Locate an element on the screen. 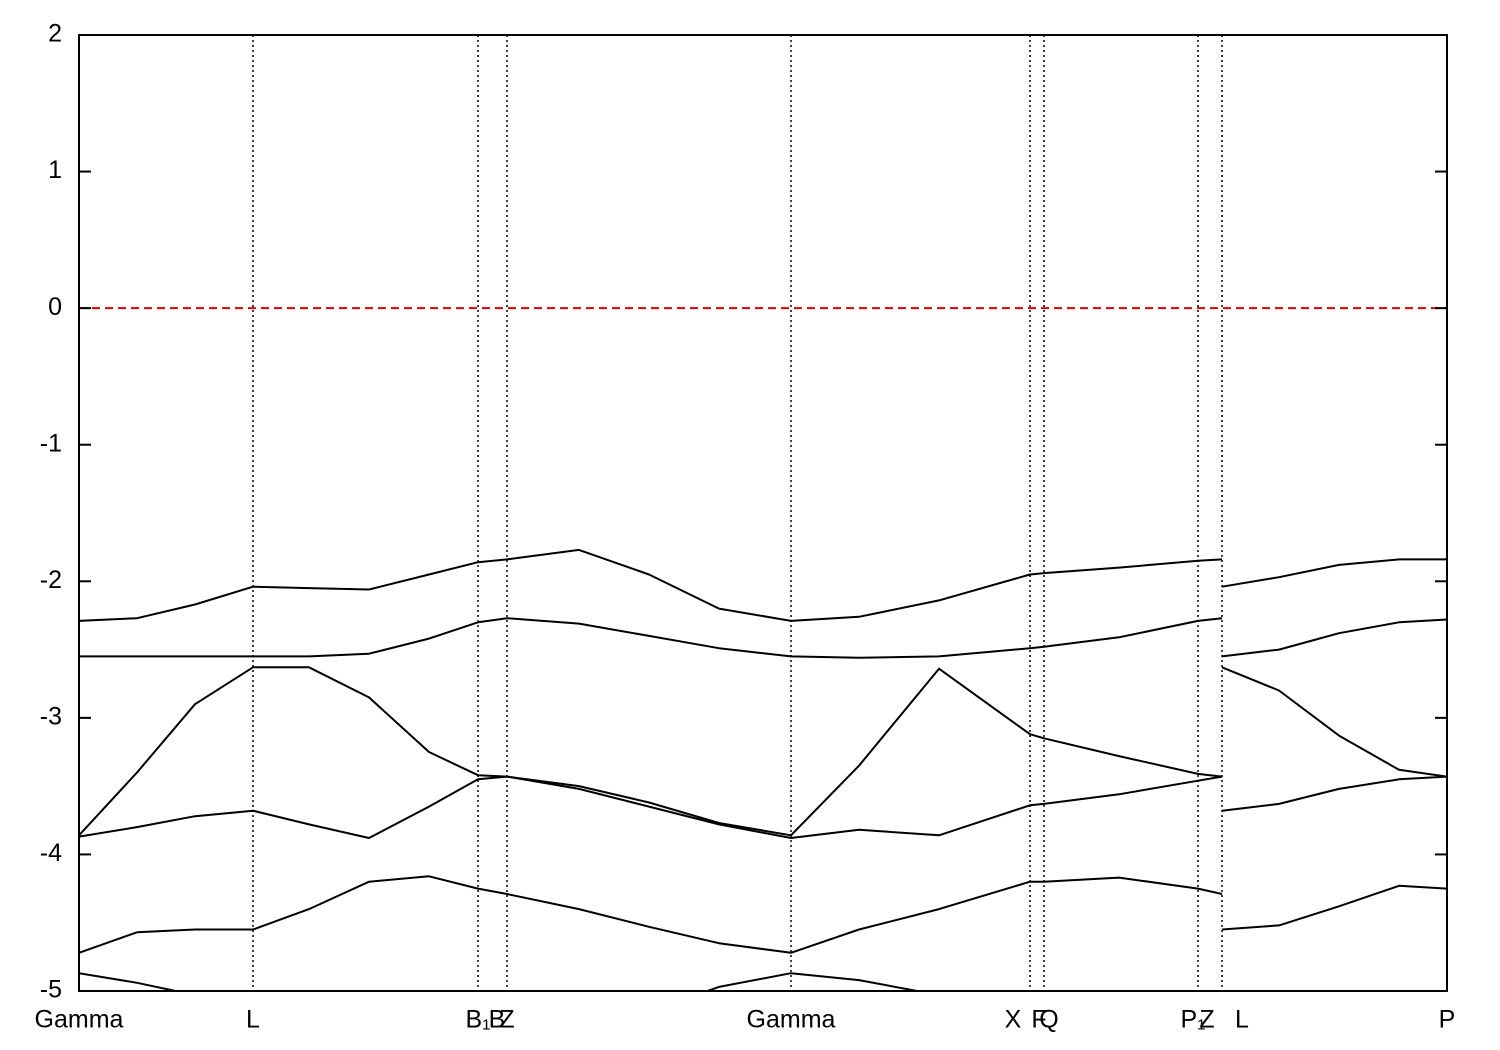  x-tick-label: P is located at coordinates (1447, 1020).